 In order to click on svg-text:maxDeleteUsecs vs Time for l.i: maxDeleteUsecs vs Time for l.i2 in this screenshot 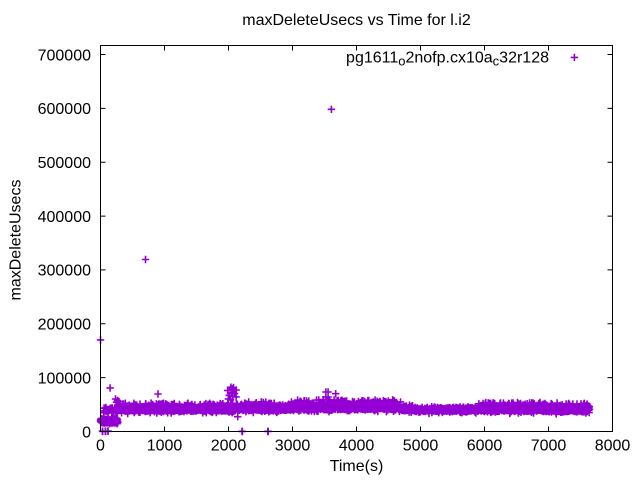, I will do `click(356, 20)`.